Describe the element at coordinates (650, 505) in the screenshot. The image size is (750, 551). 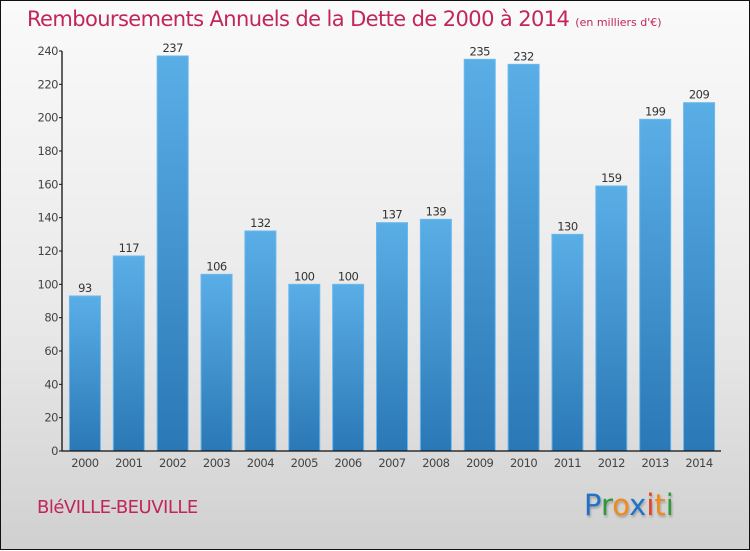
I see `logo-letter-4: i` at that location.